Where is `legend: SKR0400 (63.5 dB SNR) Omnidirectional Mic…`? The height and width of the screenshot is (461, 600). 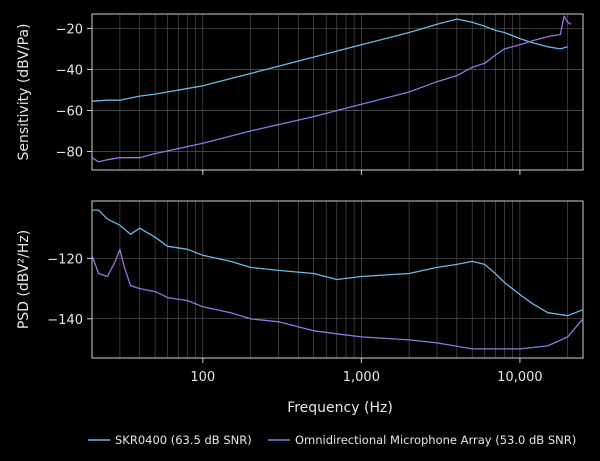 legend: SKR0400 (63.5 dB SNR) Omnidirectional Mic… is located at coordinates (332, 440).